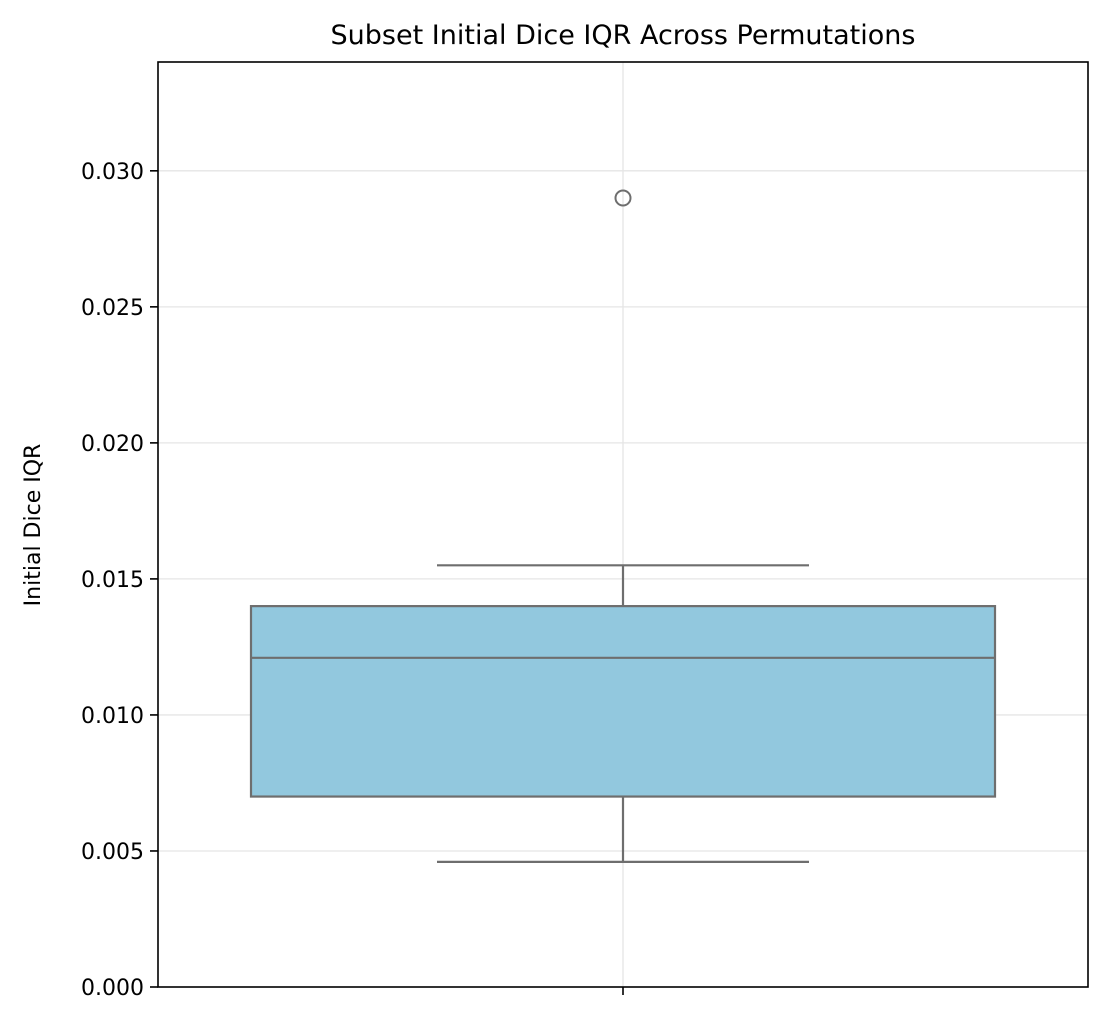 This screenshot has width=1108, height=1023. What do you see at coordinates (112, 444) in the screenshot?
I see `y-tick-label: 0.020` at bounding box center [112, 444].